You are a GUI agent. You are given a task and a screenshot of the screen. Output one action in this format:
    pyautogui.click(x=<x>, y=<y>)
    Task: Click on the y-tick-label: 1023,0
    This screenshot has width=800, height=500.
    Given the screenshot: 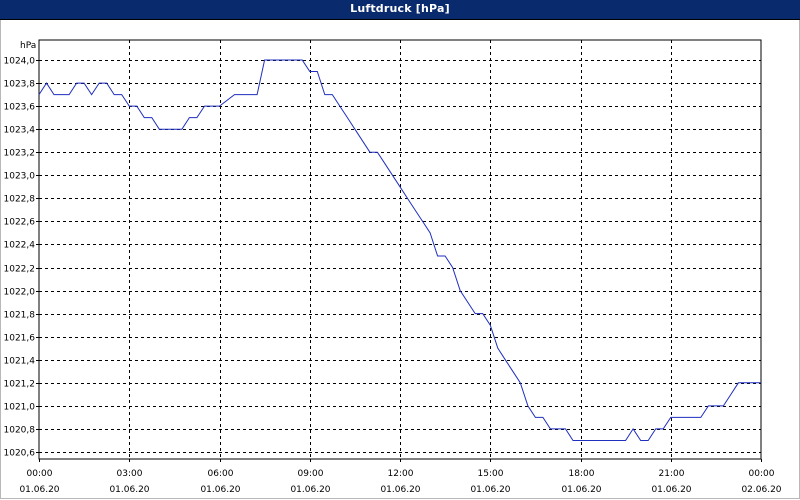 What is the action you would take?
    pyautogui.click(x=20, y=177)
    